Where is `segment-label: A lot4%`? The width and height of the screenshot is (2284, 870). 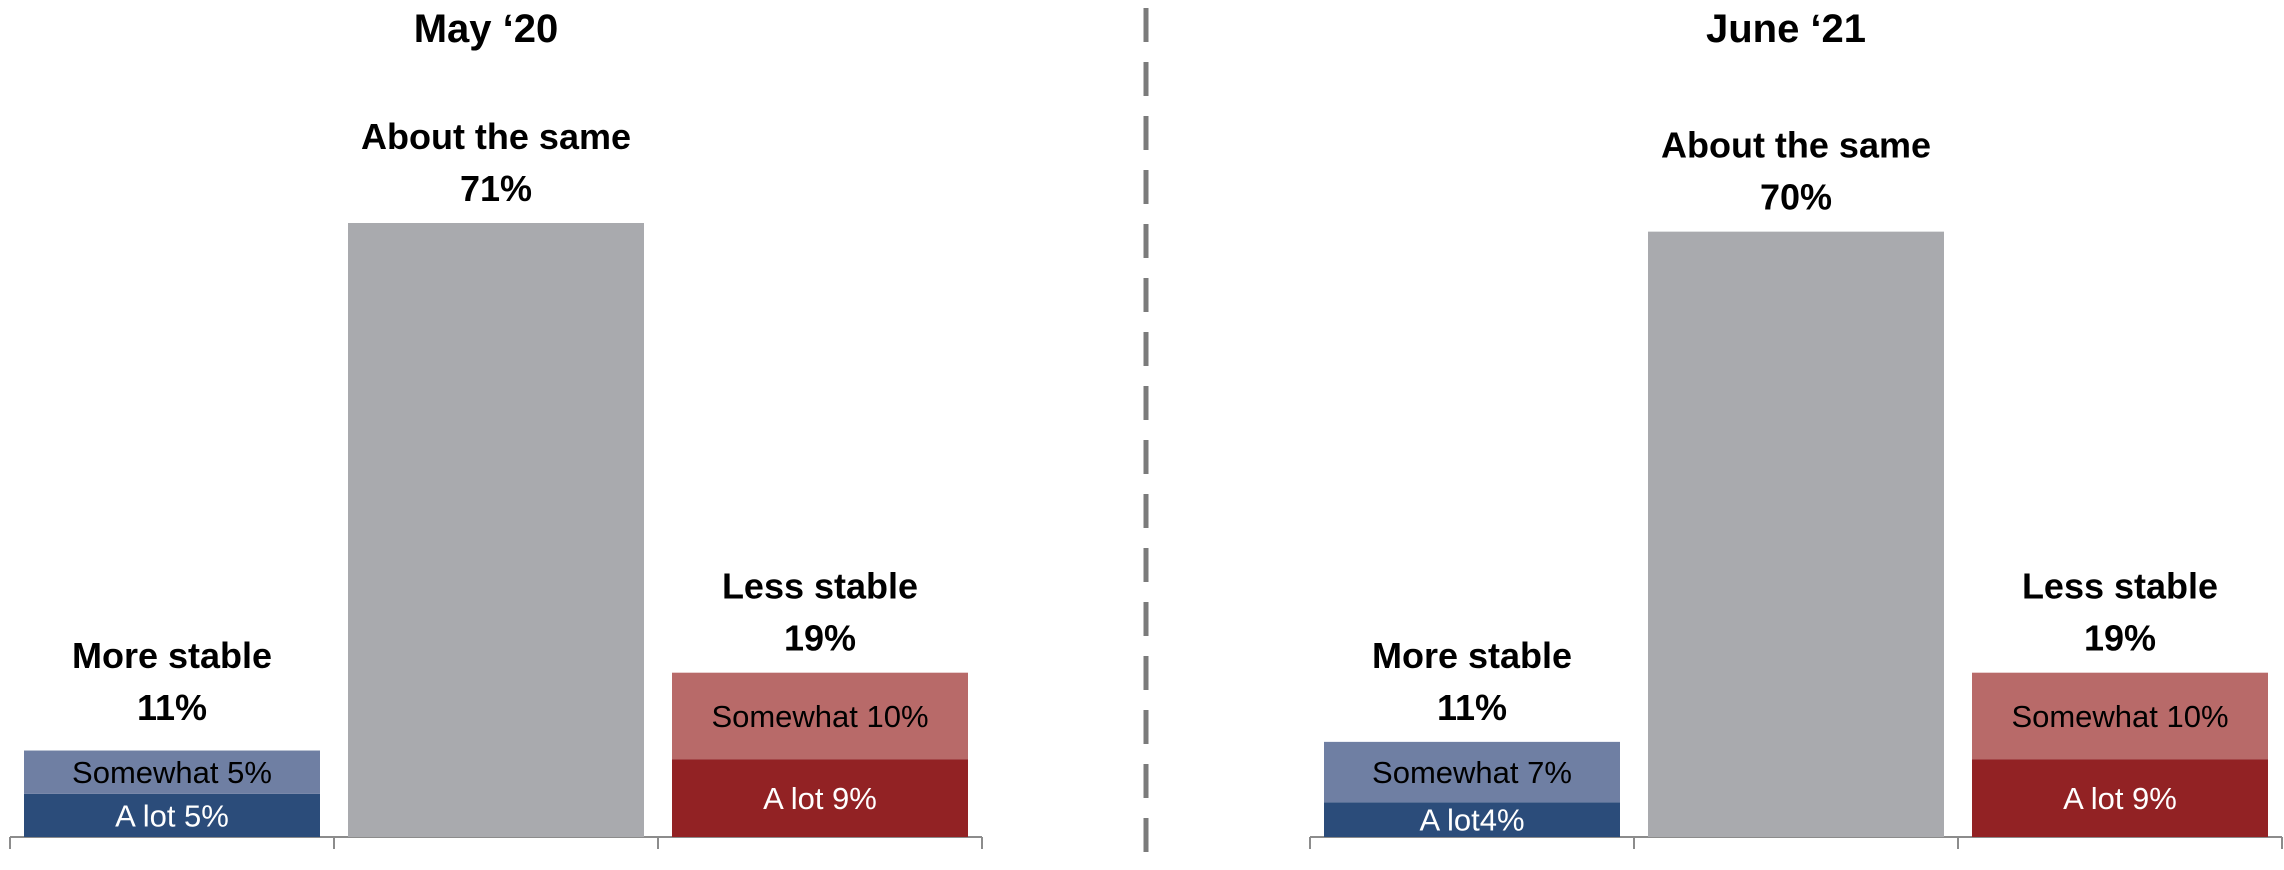
segment-label: A lot4% is located at coordinates (1471, 820).